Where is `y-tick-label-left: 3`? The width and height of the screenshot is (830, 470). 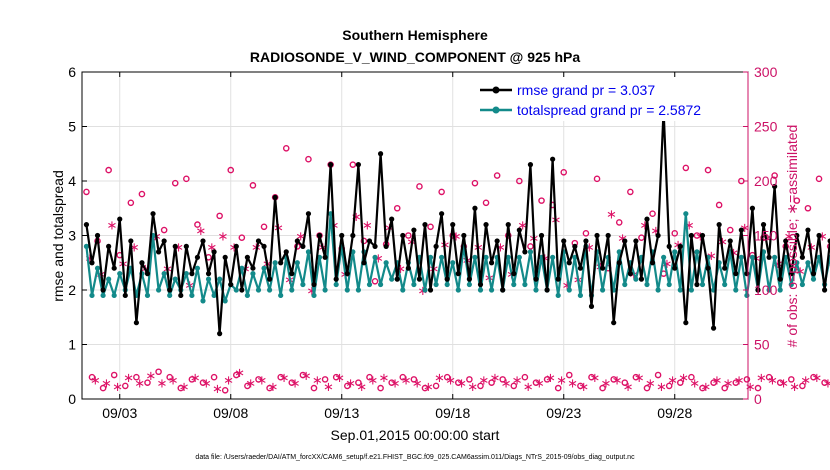 y-tick-label-left: 3 is located at coordinates (72, 236).